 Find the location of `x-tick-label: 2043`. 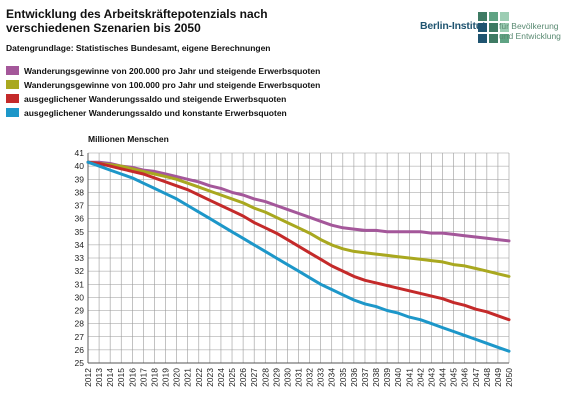

x-tick-label: 2043 is located at coordinates (431, 377).